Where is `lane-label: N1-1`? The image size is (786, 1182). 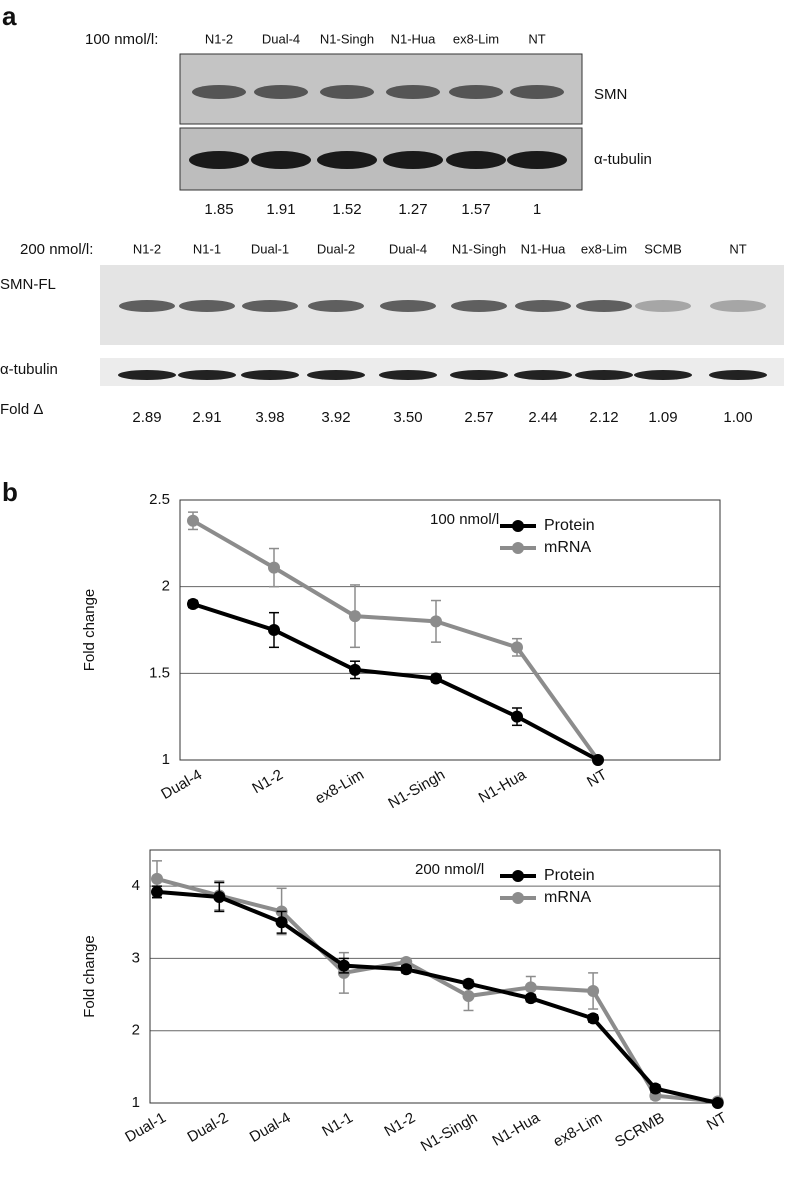 lane-label: N1-1 is located at coordinates (207, 248).